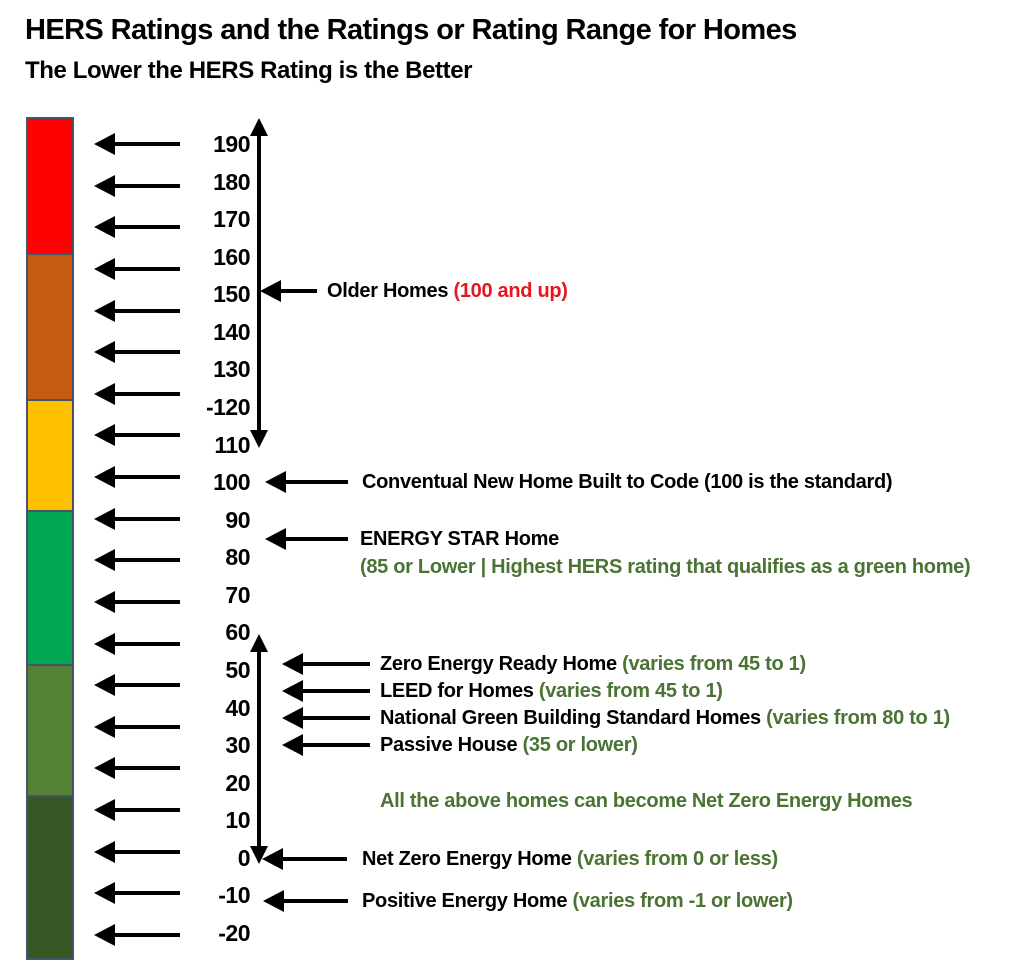 This screenshot has height=963, width=1024. Describe the element at coordinates (50, 186) in the screenshot. I see `bar-segment-red` at that location.